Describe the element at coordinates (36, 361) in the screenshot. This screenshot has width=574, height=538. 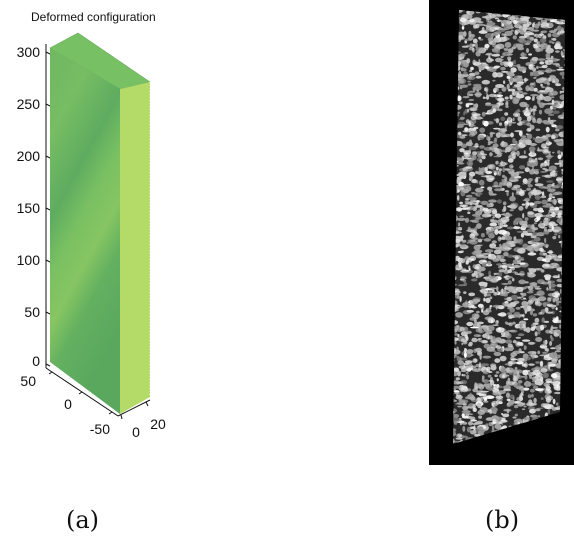
I see `z-tick-label-0: 0` at that location.